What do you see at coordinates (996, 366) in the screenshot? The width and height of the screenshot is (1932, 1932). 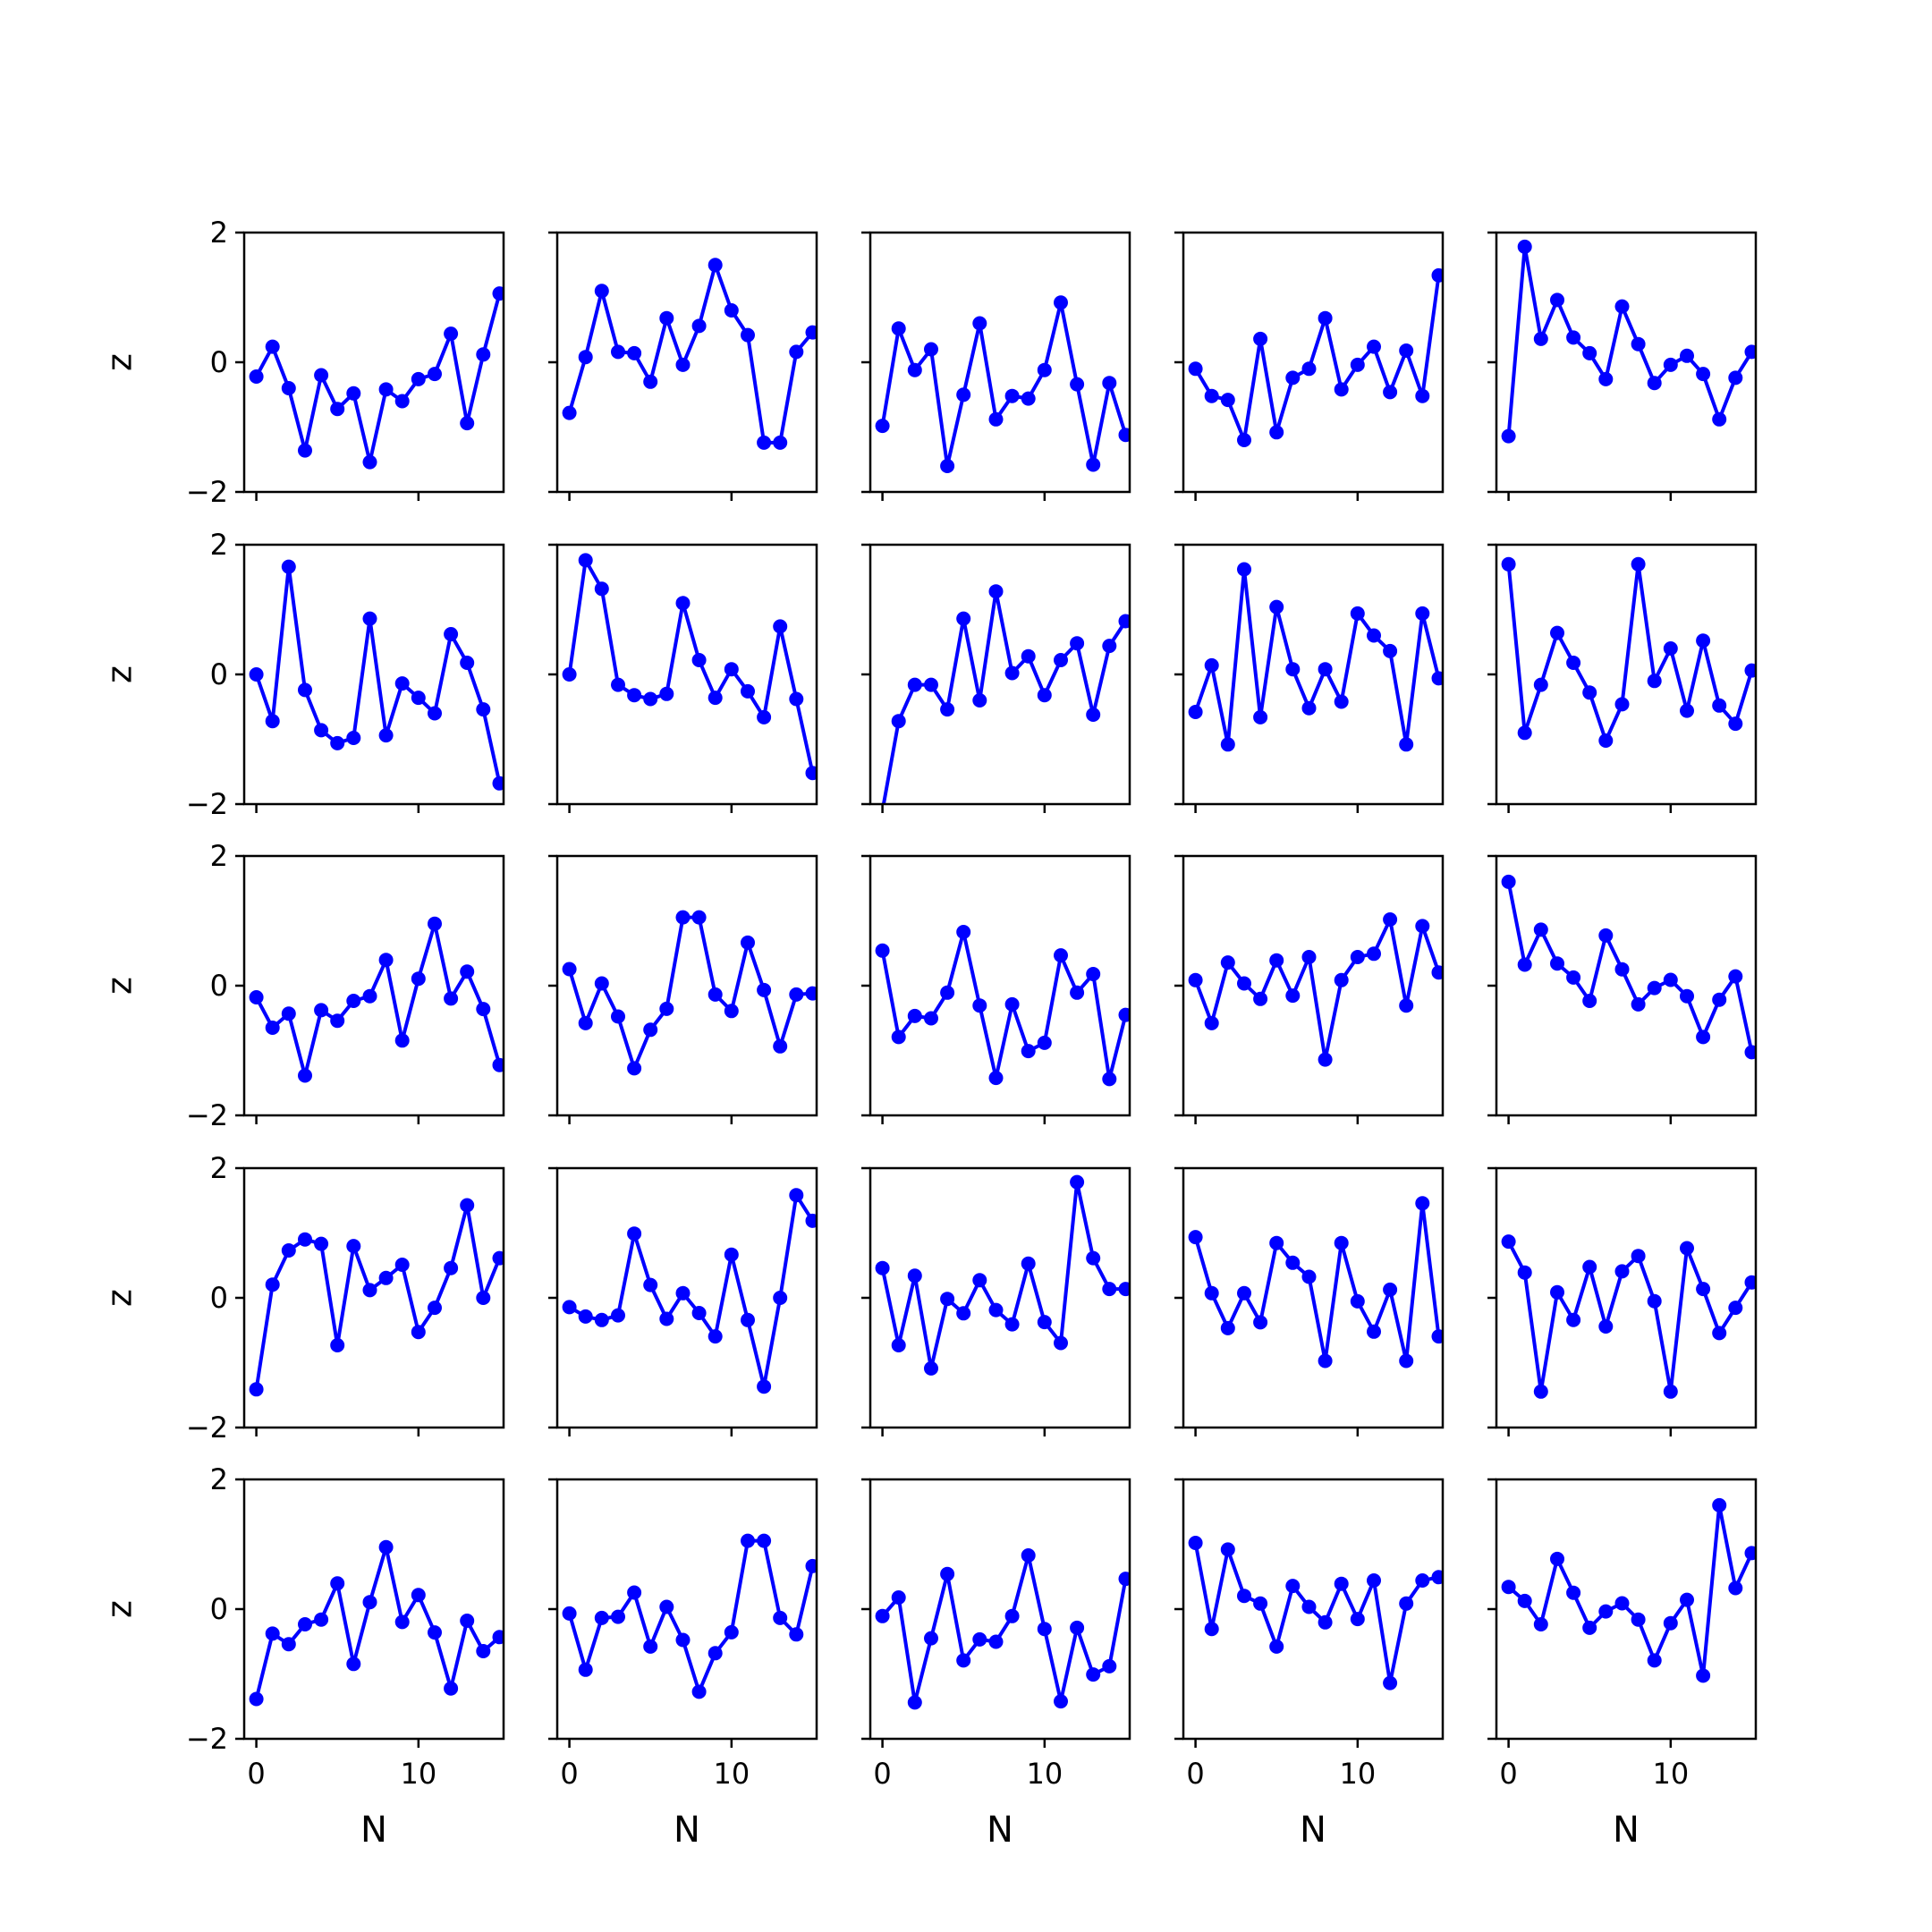 I see `subplot-r1-c3` at bounding box center [996, 366].